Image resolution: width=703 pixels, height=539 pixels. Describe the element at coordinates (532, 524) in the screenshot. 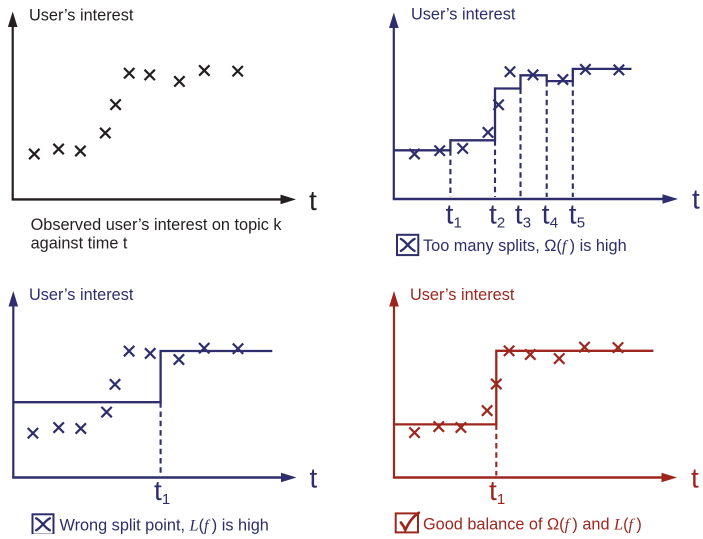

I see `svg-text:Good balance of Ω(f ) and L(f: Good balance of Ω(f ) and L(f )` at that location.